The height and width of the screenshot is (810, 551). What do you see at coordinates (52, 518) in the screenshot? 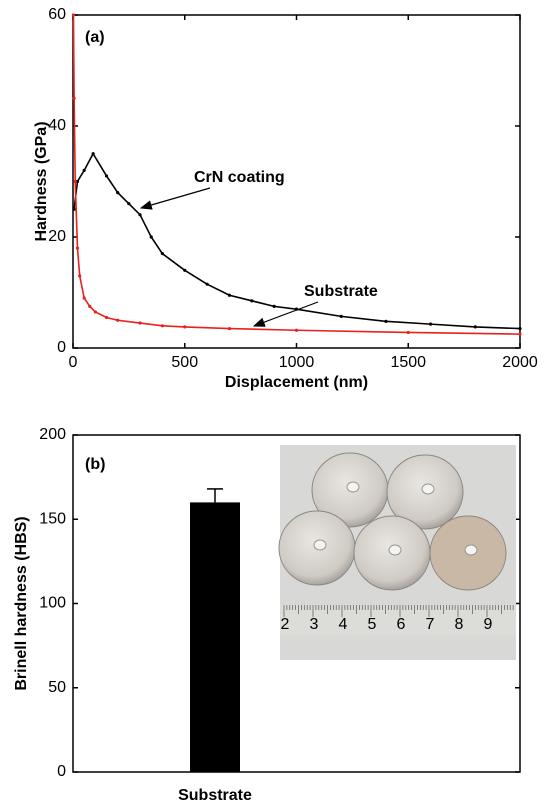
I see `y-tick-label: 150` at bounding box center [52, 518].